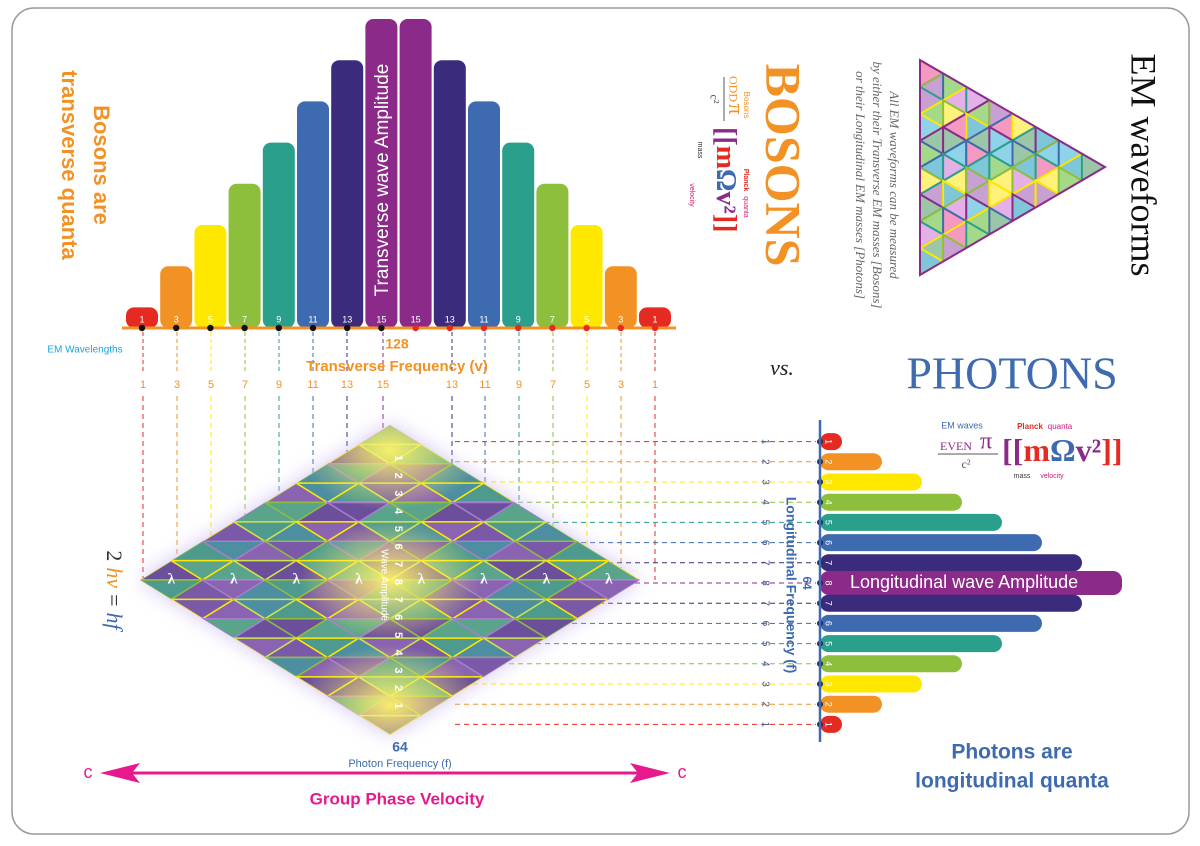  What do you see at coordinates (398, 564) in the screenshot?
I see `amplitude-level: 7` at bounding box center [398, 564].